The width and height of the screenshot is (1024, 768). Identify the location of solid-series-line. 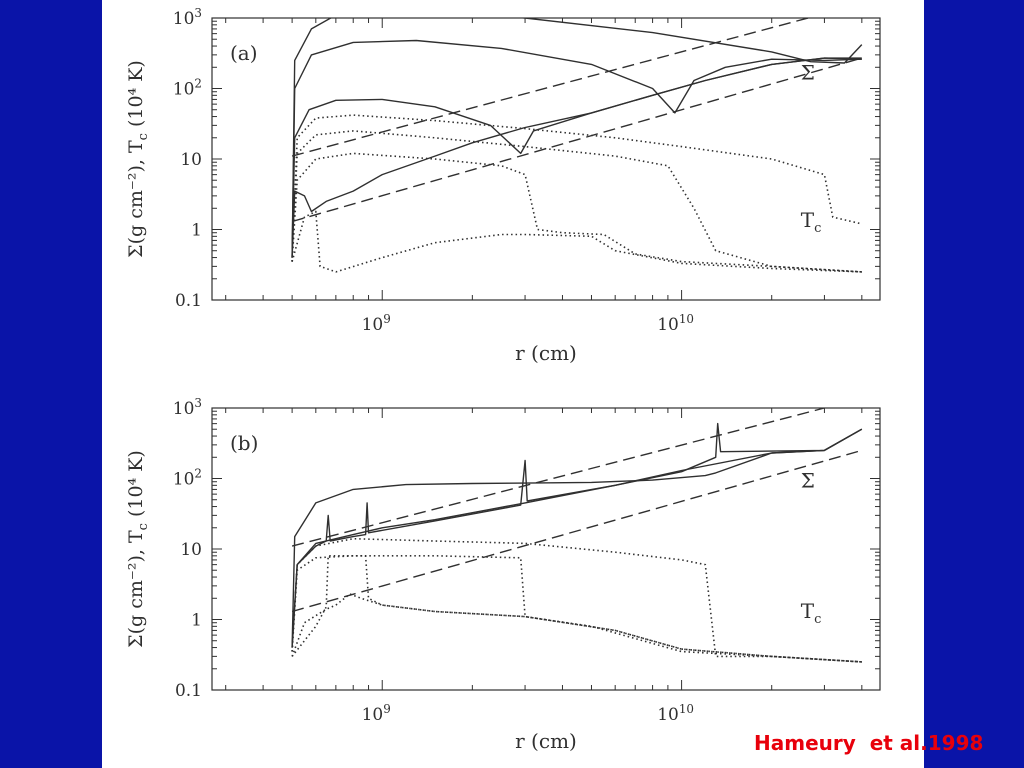
(576, 157).